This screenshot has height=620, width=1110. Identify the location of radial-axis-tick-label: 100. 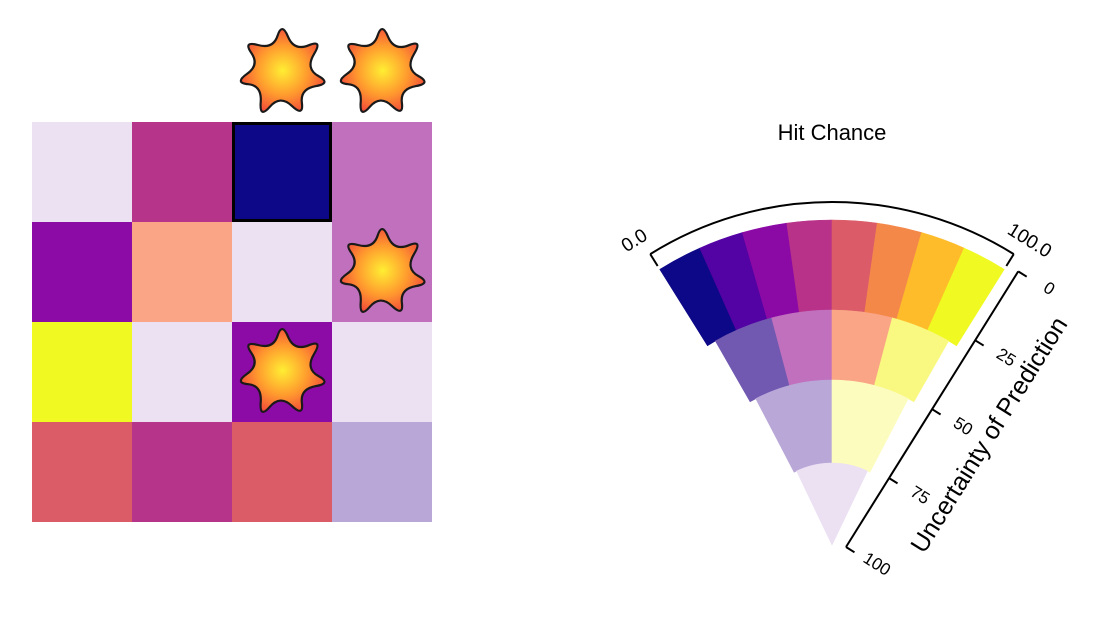
(877, 564).